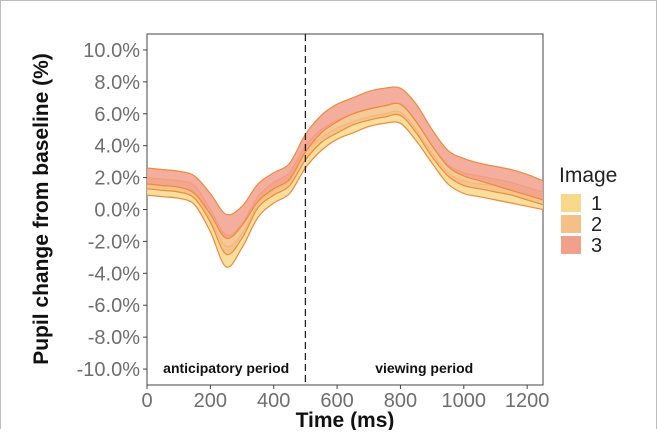 The height and width of the screenshot is (435, 657). I want to click on y-tick-label: 8.0%, so click(117, 83).